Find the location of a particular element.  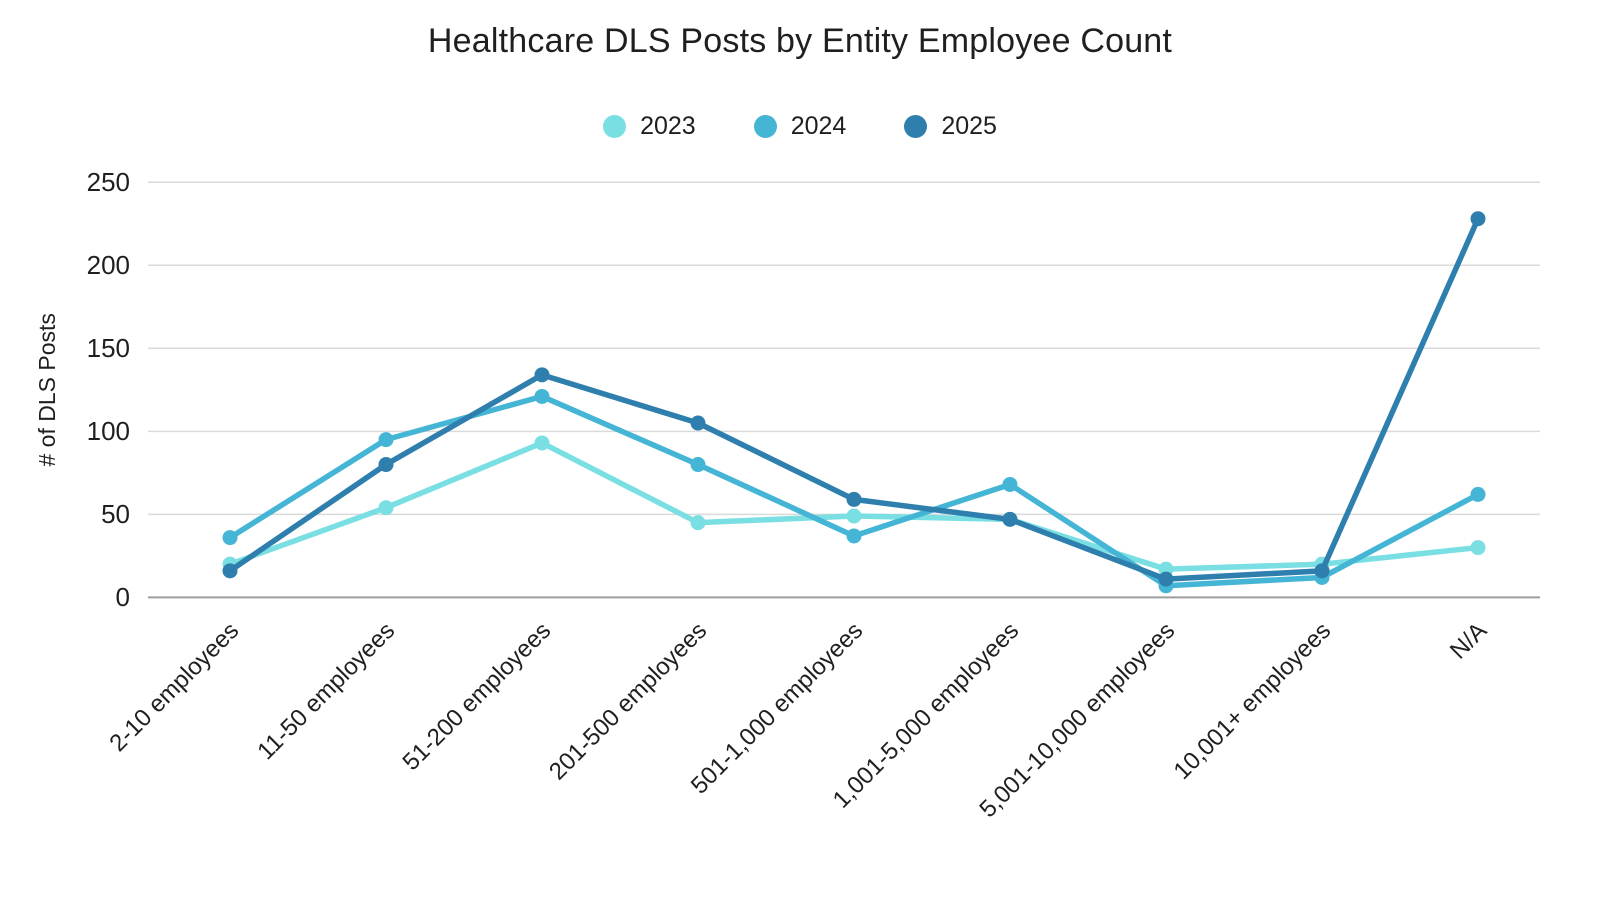

legend-item-2023: 2023 is located at coordinates (649, 126).